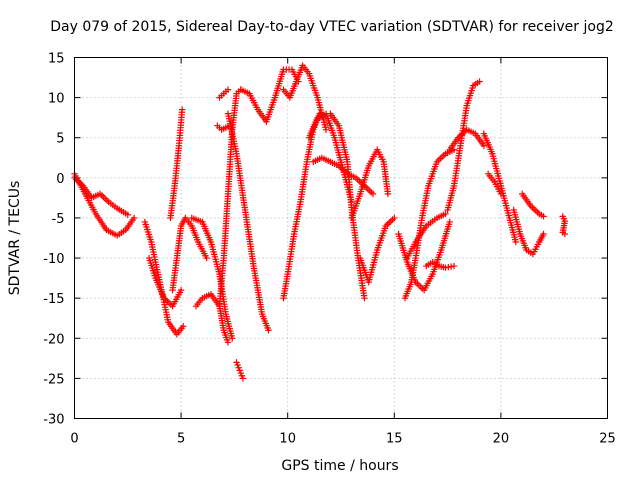 The image size is (640, 480). I want to click on x-tick-label: 25, so click(607, 439).